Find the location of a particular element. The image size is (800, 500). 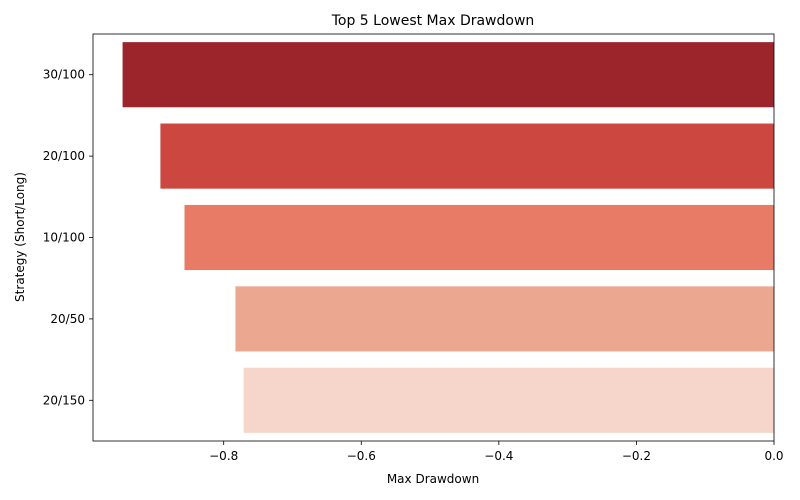

y-tick-label: 10/100 is located at coordinates (64, 238).